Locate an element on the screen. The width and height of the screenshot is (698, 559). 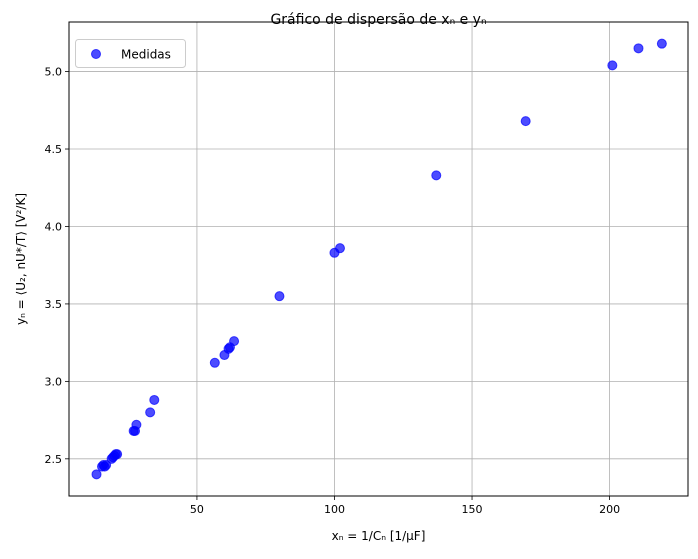
y-axis-label: yₙ = ⟨U₂, nU*/T⟩ [V²/K] is located at coordinates (21, 259).